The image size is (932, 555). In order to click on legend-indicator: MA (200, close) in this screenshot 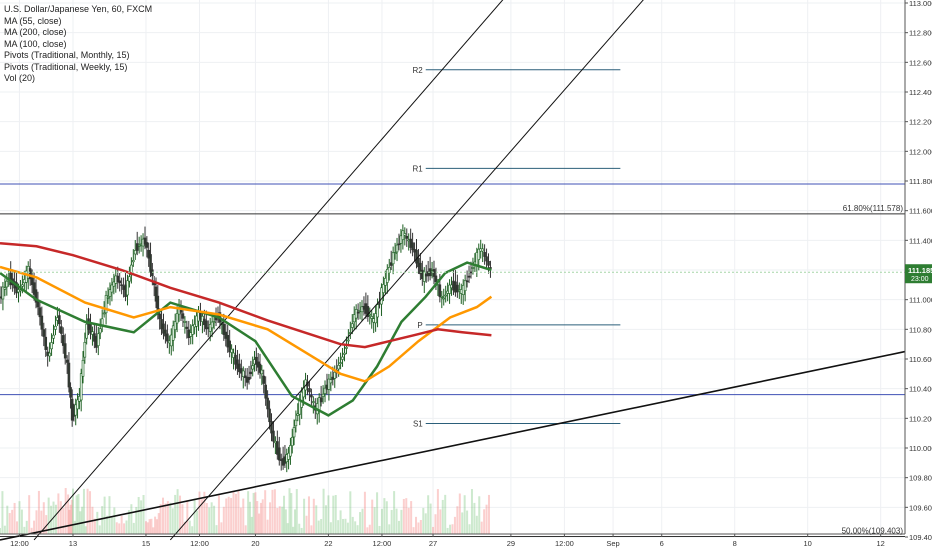, I will do `click(35, 32)`.